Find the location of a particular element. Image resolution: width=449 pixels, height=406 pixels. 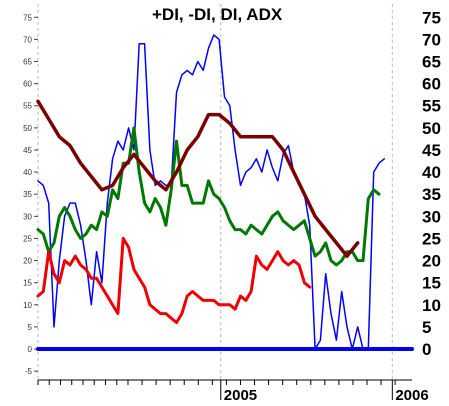

left-tick-label-12: 55 is located at coordinates (27, 106).